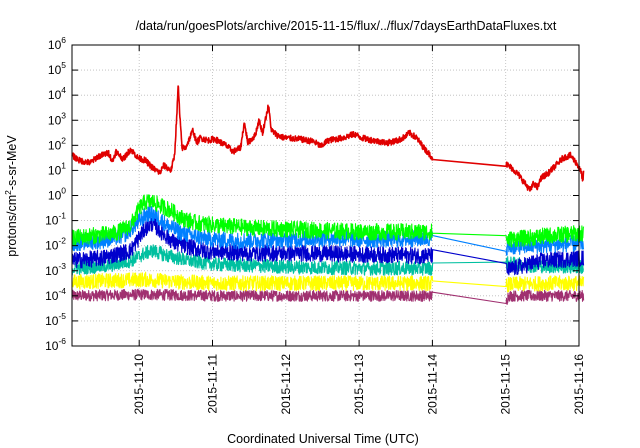 This screenshot has height=448, width=640. I want to click on y-tick-label: 10³, so click(57, 118).